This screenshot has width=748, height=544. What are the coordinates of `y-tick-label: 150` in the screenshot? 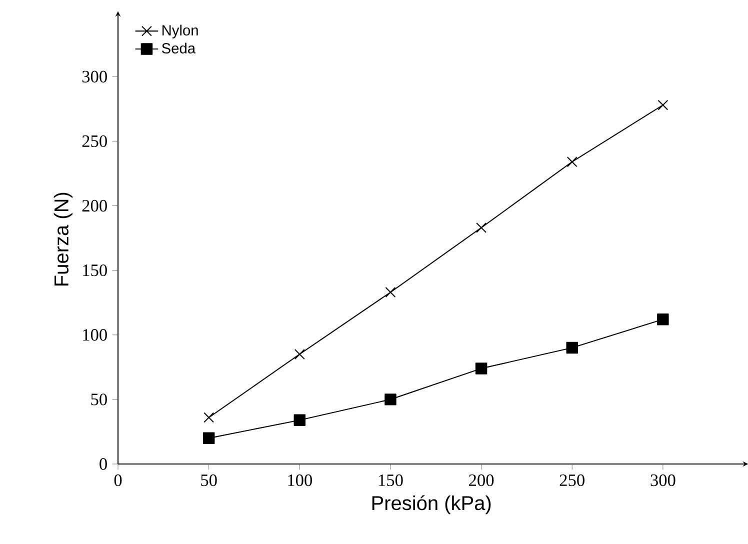 It's located at (95, 270).